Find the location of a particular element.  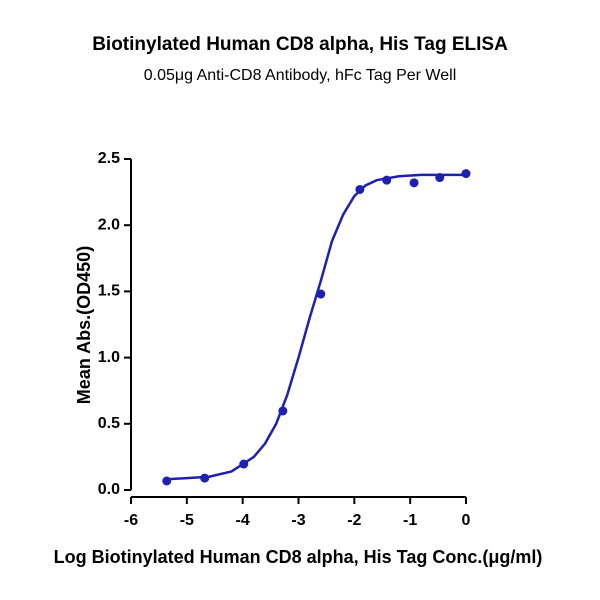

x-tick-label: -2 is located at coordinates (354, 520).